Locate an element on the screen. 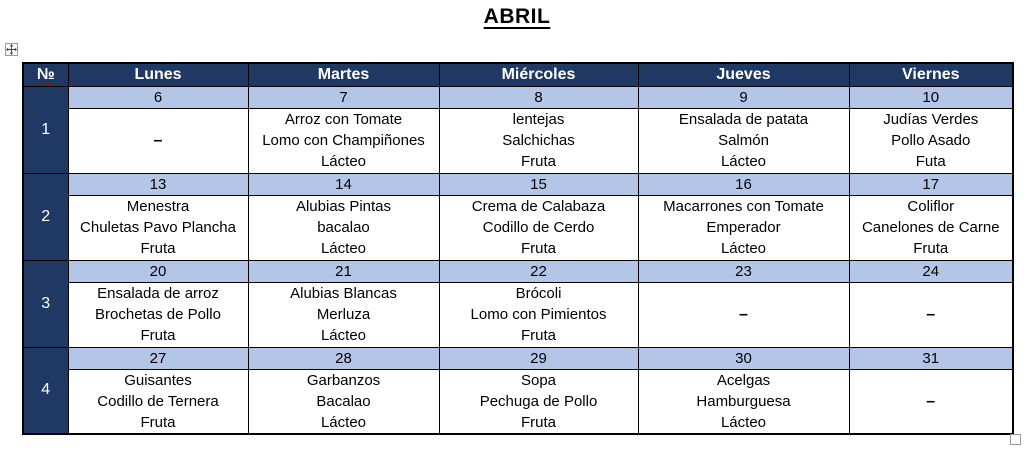  menu-line: Canelones de Carne is located at coordinates (930, 227).